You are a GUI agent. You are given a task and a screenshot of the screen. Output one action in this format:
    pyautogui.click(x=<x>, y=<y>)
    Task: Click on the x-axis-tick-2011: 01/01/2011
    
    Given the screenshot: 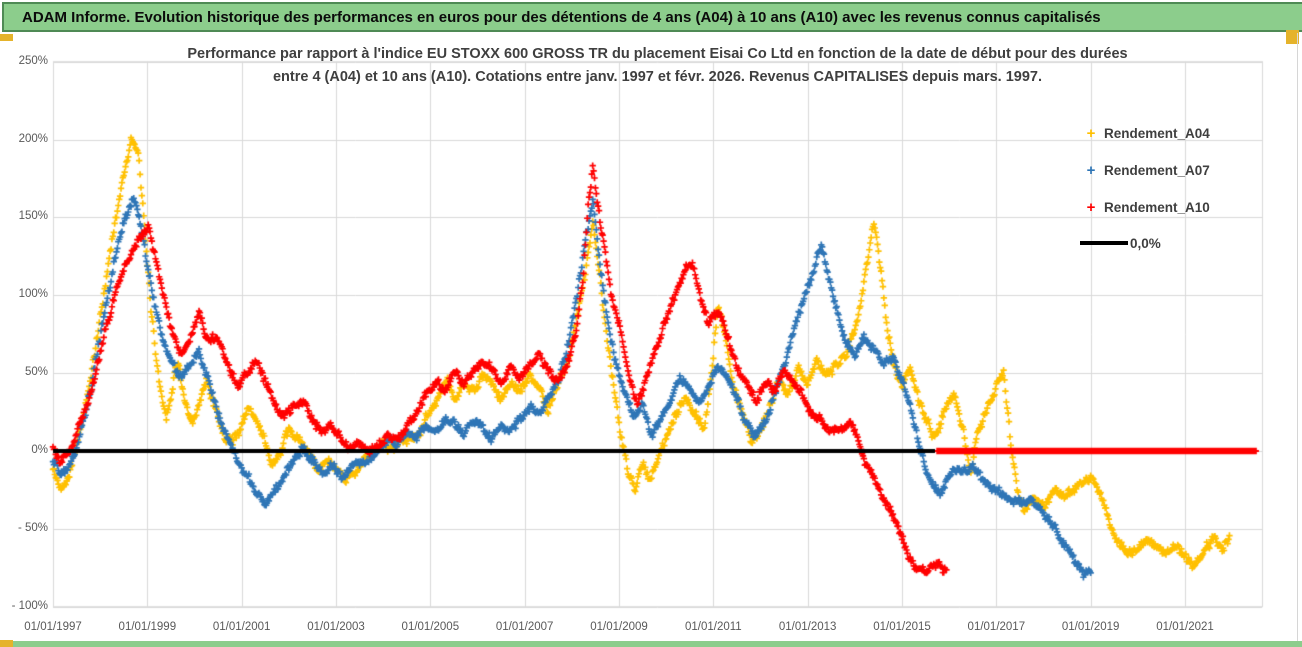 What is the action you would take?
    pyautogui.click(x=713, y=627)
    